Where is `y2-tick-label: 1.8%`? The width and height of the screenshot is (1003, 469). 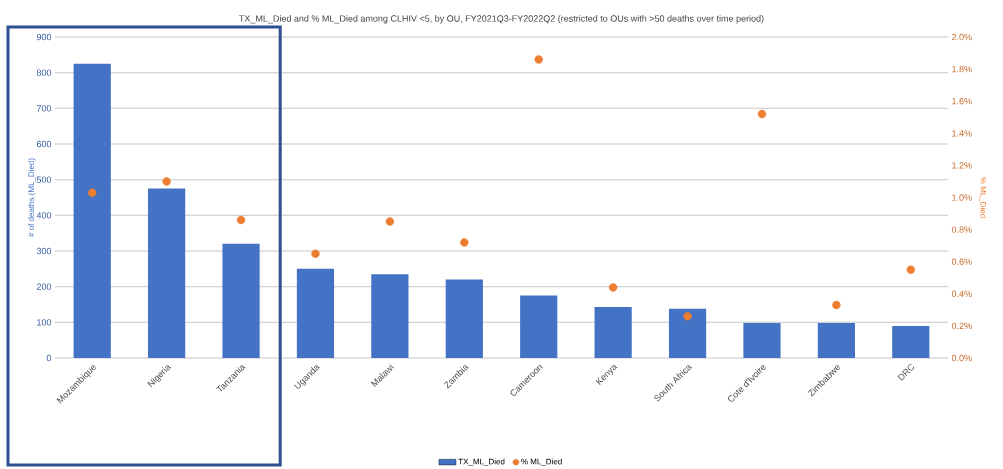 y2-tick-label: 1.8% is located at coordinates (962, 69).